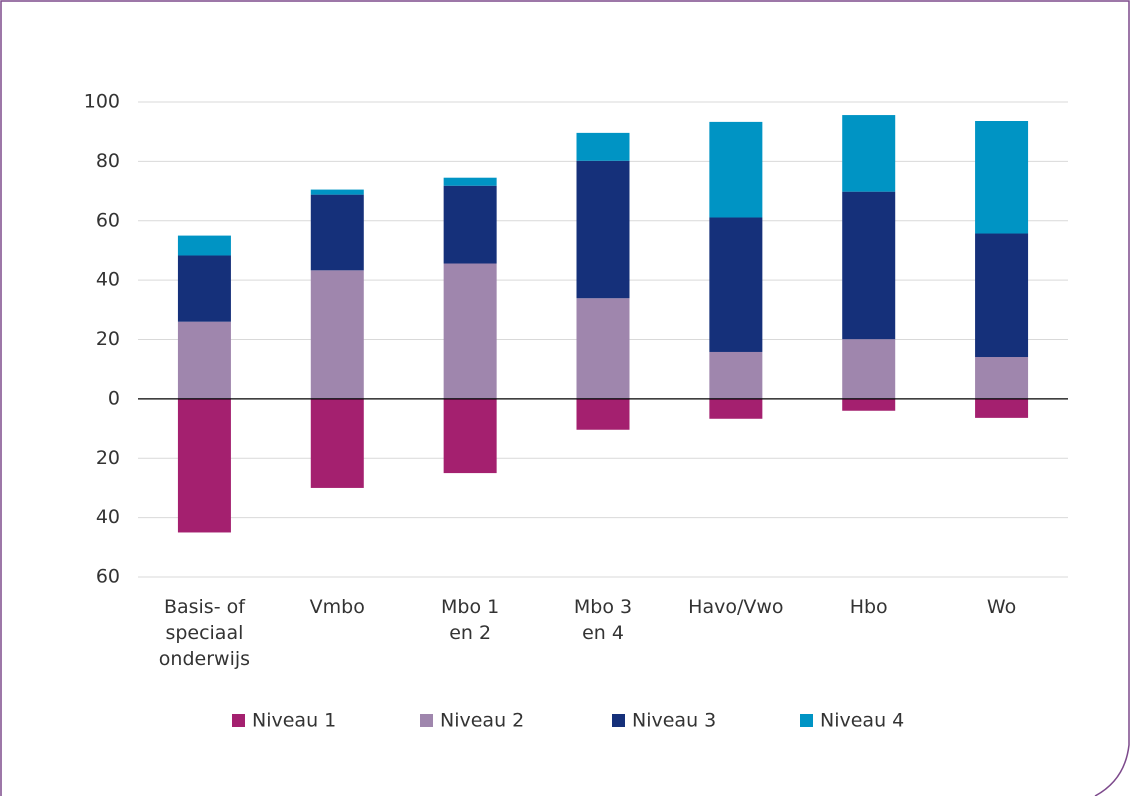 This screenshot has height=796, width=1130. What do you see at coordinates (102, 102) in the screenshot?
I see `y-tick-label: 100` at bounding box center [102, 102].